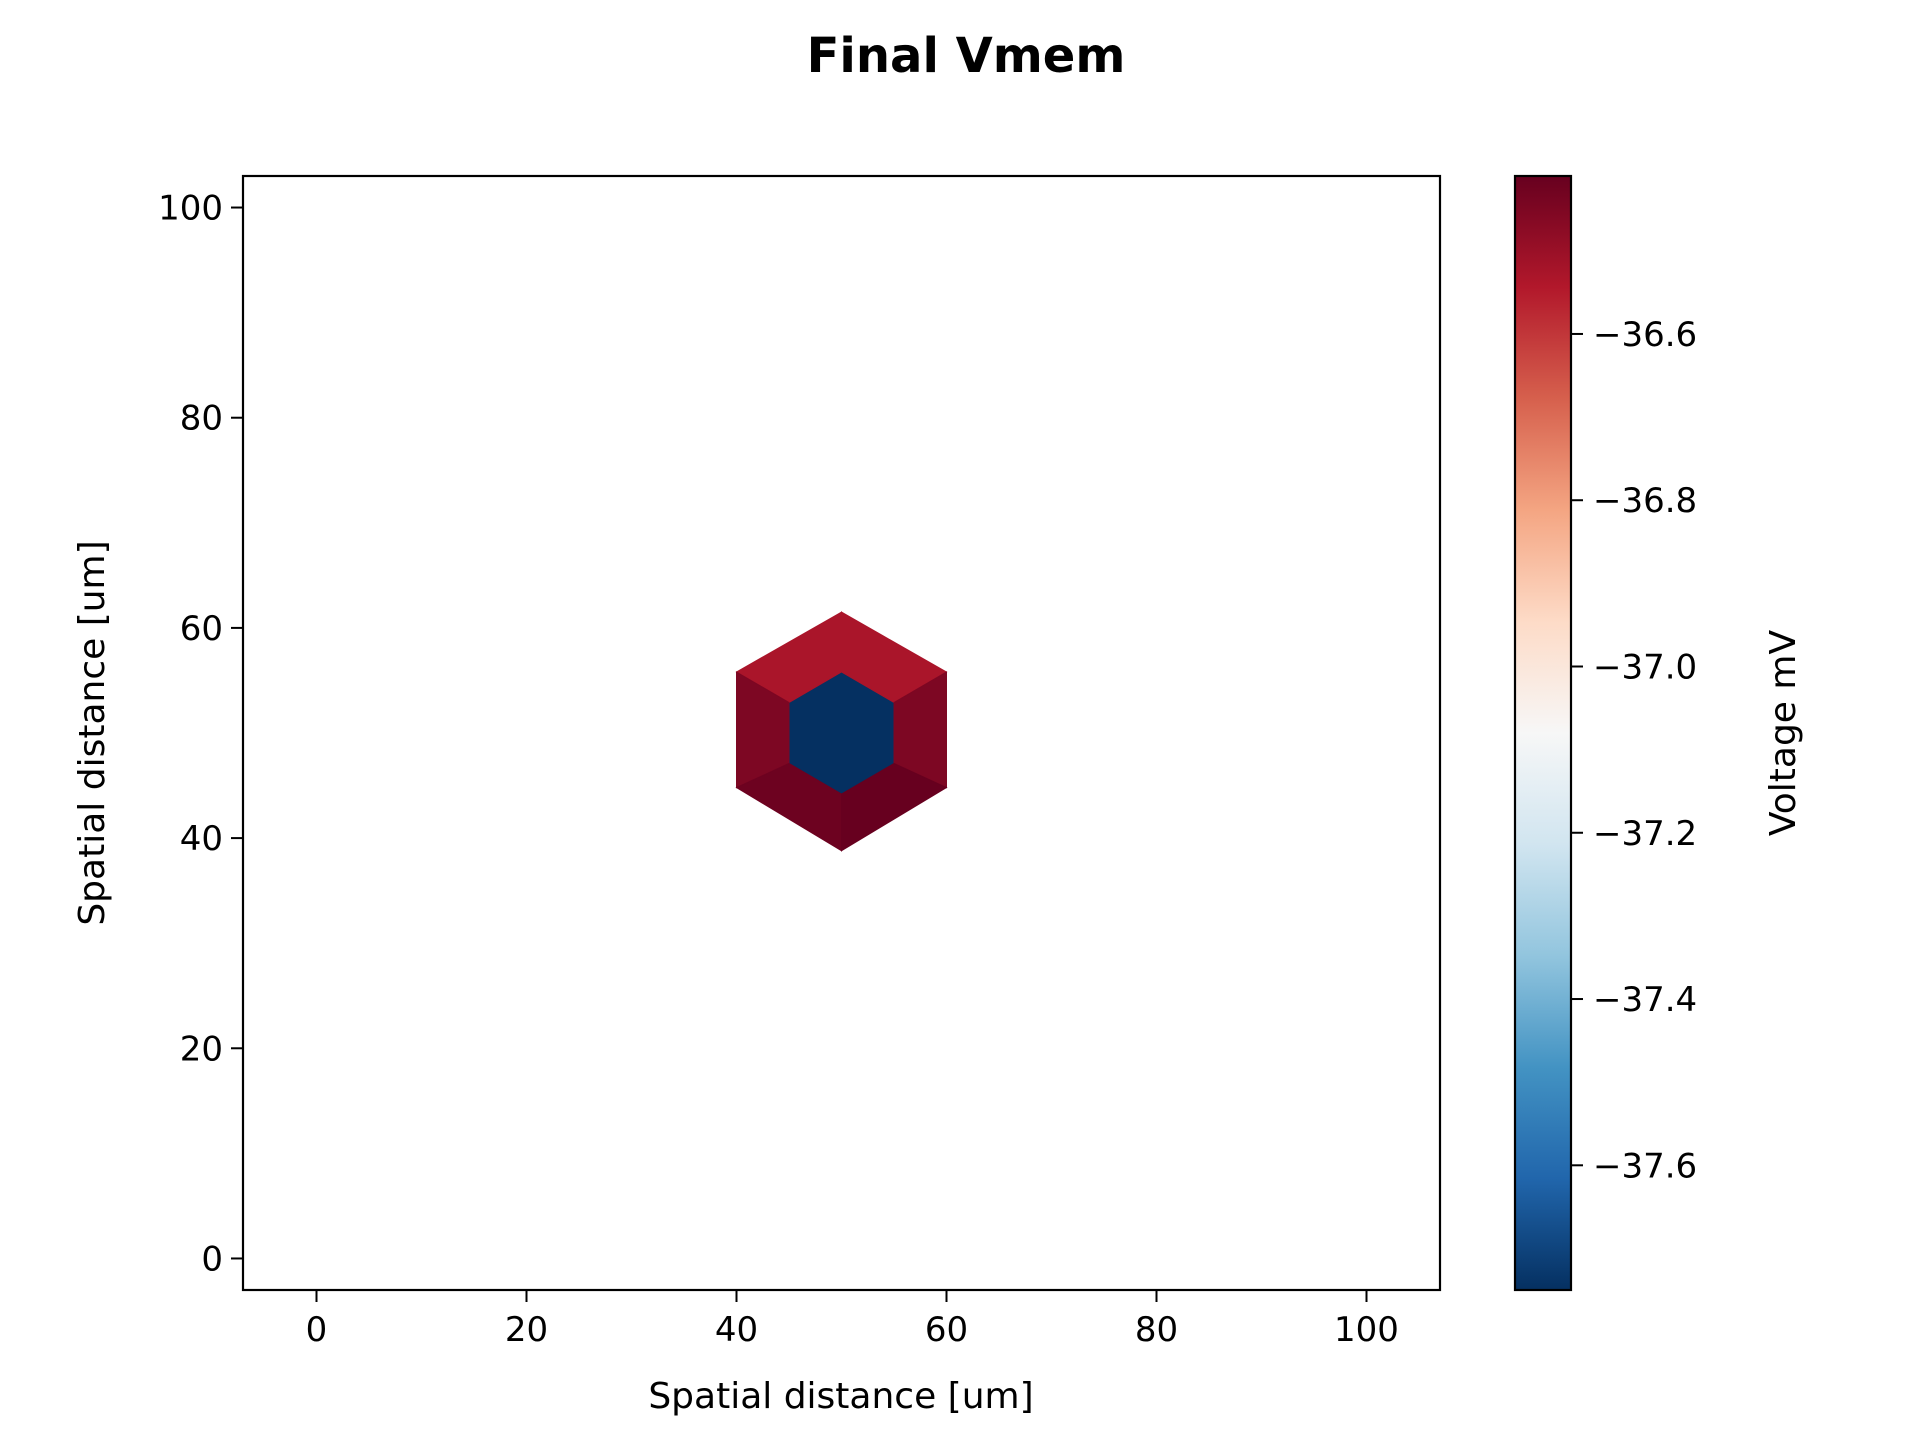 This screenshot has height=1440, width=1920. Describe the element at coordinates (92, 732) in the screenshot. I see `y-axis-label: Spatial distance [um]` at that location.